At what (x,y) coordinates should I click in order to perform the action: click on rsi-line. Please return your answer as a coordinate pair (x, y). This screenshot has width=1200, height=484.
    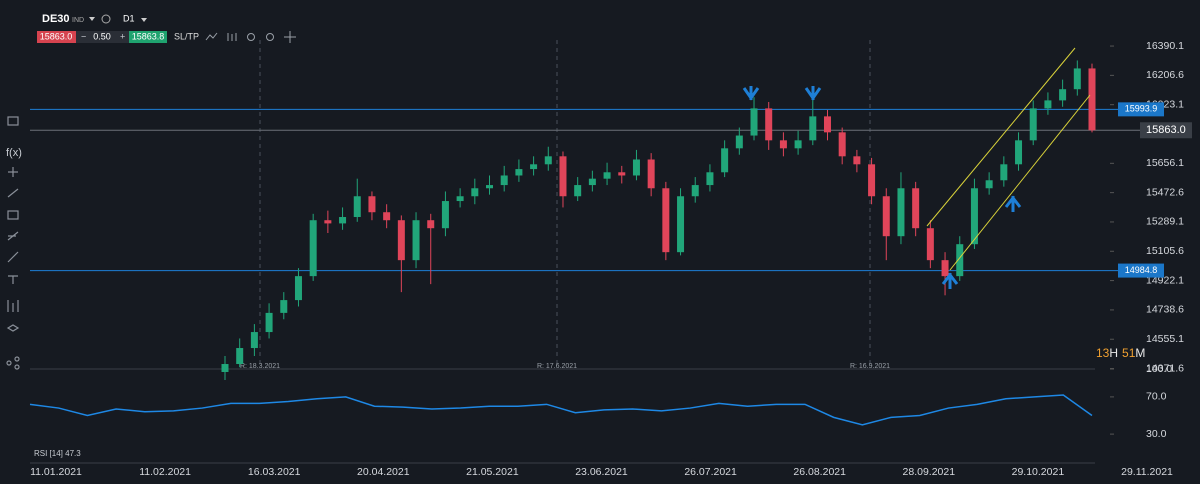
    Looking at the image, I should click on (561, 410).